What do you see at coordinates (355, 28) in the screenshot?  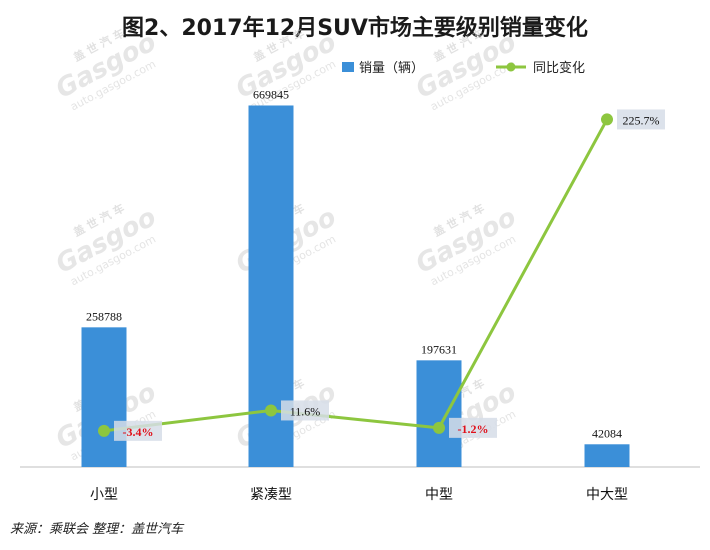 I see `chart-title: 图2、2017年12月SUV市场主要级别销量变化` at bounding box center [355, 28].